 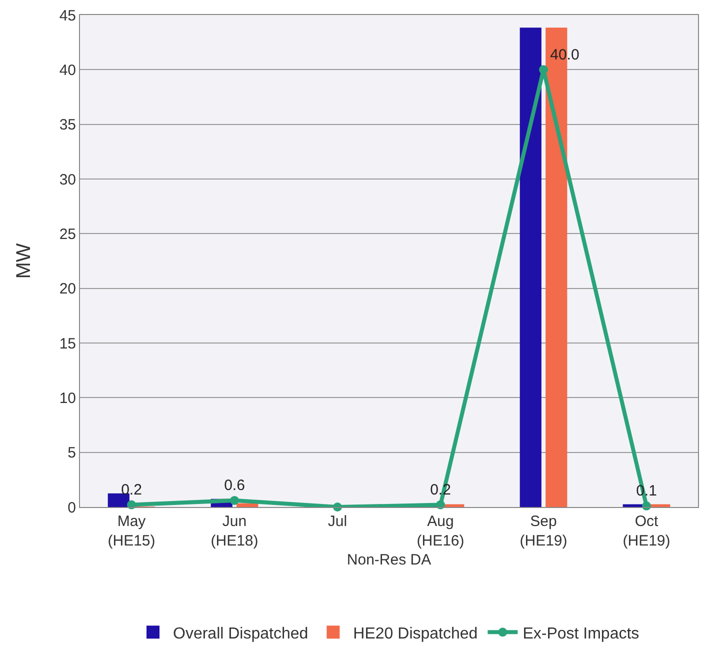 What do you see at coordinates (67, 70) in the screenshot?
I see `y-tick-label: 40` at bounding box center [67, 70].